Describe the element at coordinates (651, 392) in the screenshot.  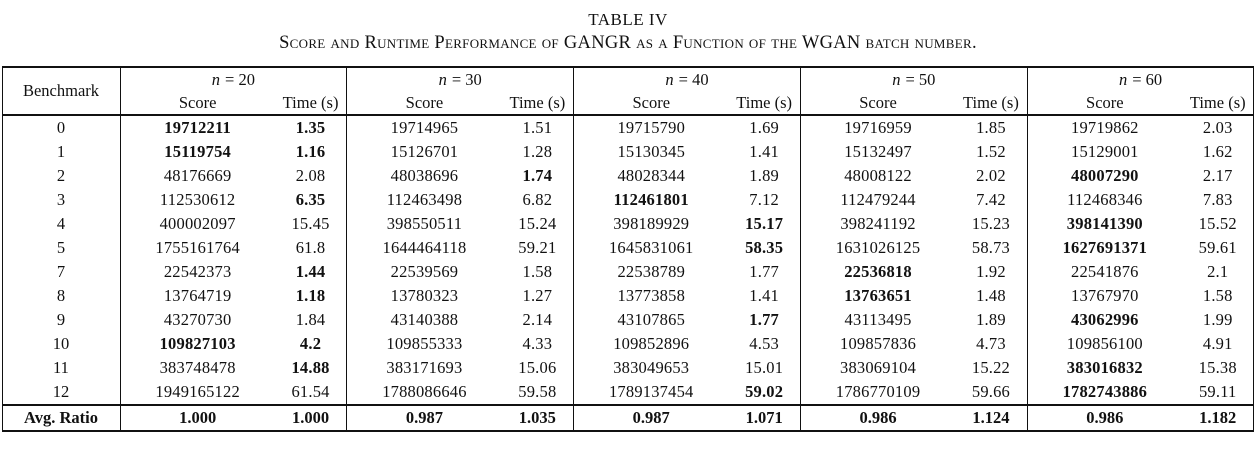
I see `score-cell: 1789137454` at that location.